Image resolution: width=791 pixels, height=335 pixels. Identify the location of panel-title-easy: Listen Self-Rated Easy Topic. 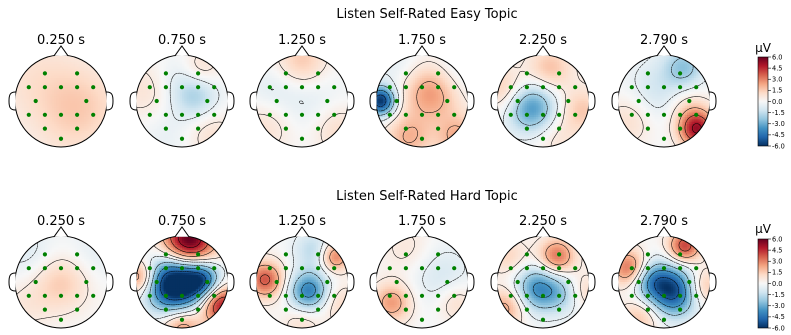
(426, 14).